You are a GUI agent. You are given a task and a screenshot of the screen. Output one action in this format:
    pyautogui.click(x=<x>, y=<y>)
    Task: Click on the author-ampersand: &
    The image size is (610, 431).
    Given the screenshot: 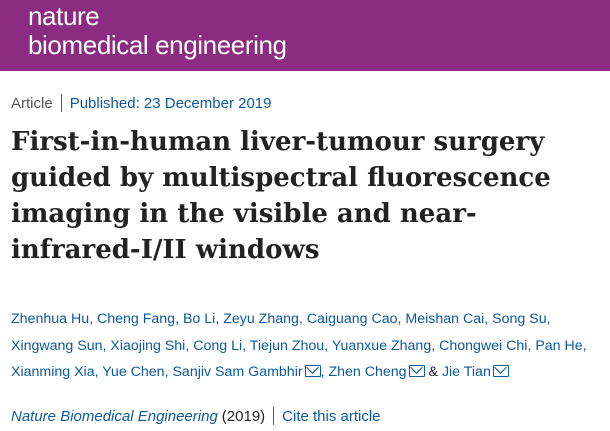 What is the action you would take?
    pyautogui.click(x=433, y=372)
    